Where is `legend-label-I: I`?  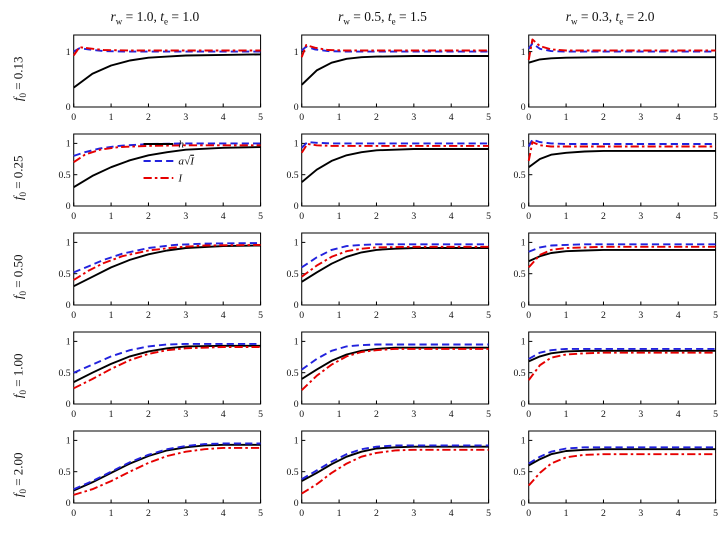 legend-label-I: I is located at coordinates (180, 179).